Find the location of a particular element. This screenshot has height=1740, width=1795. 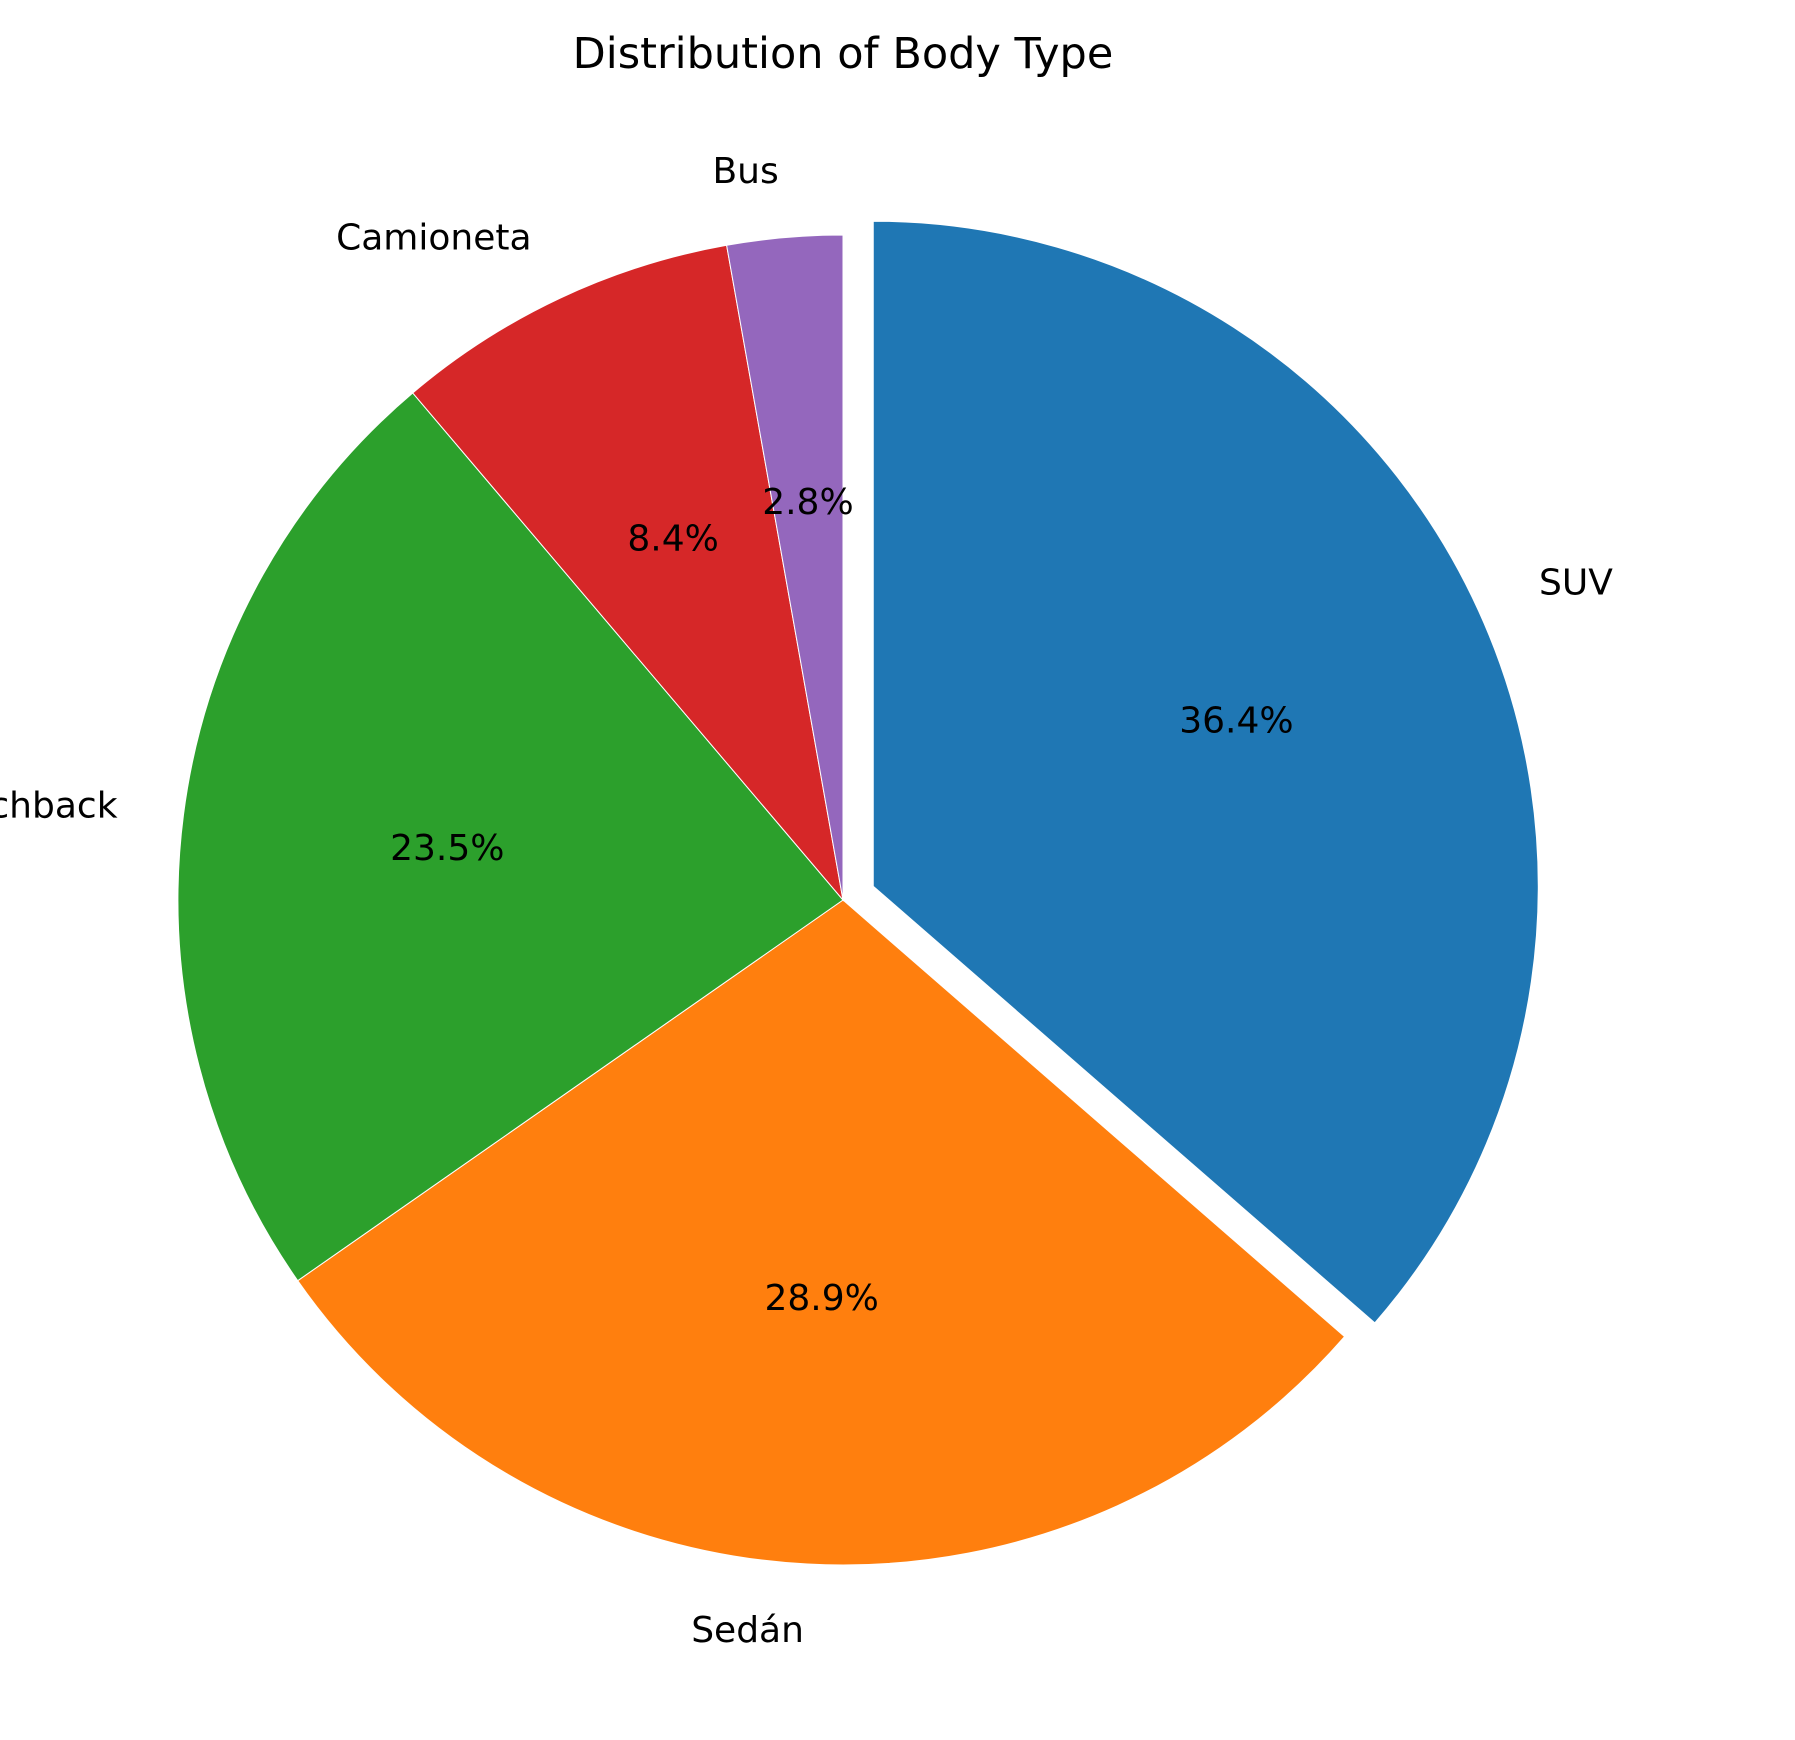

percent-label-bus: 2.8% is located at coordinates (807, 502).